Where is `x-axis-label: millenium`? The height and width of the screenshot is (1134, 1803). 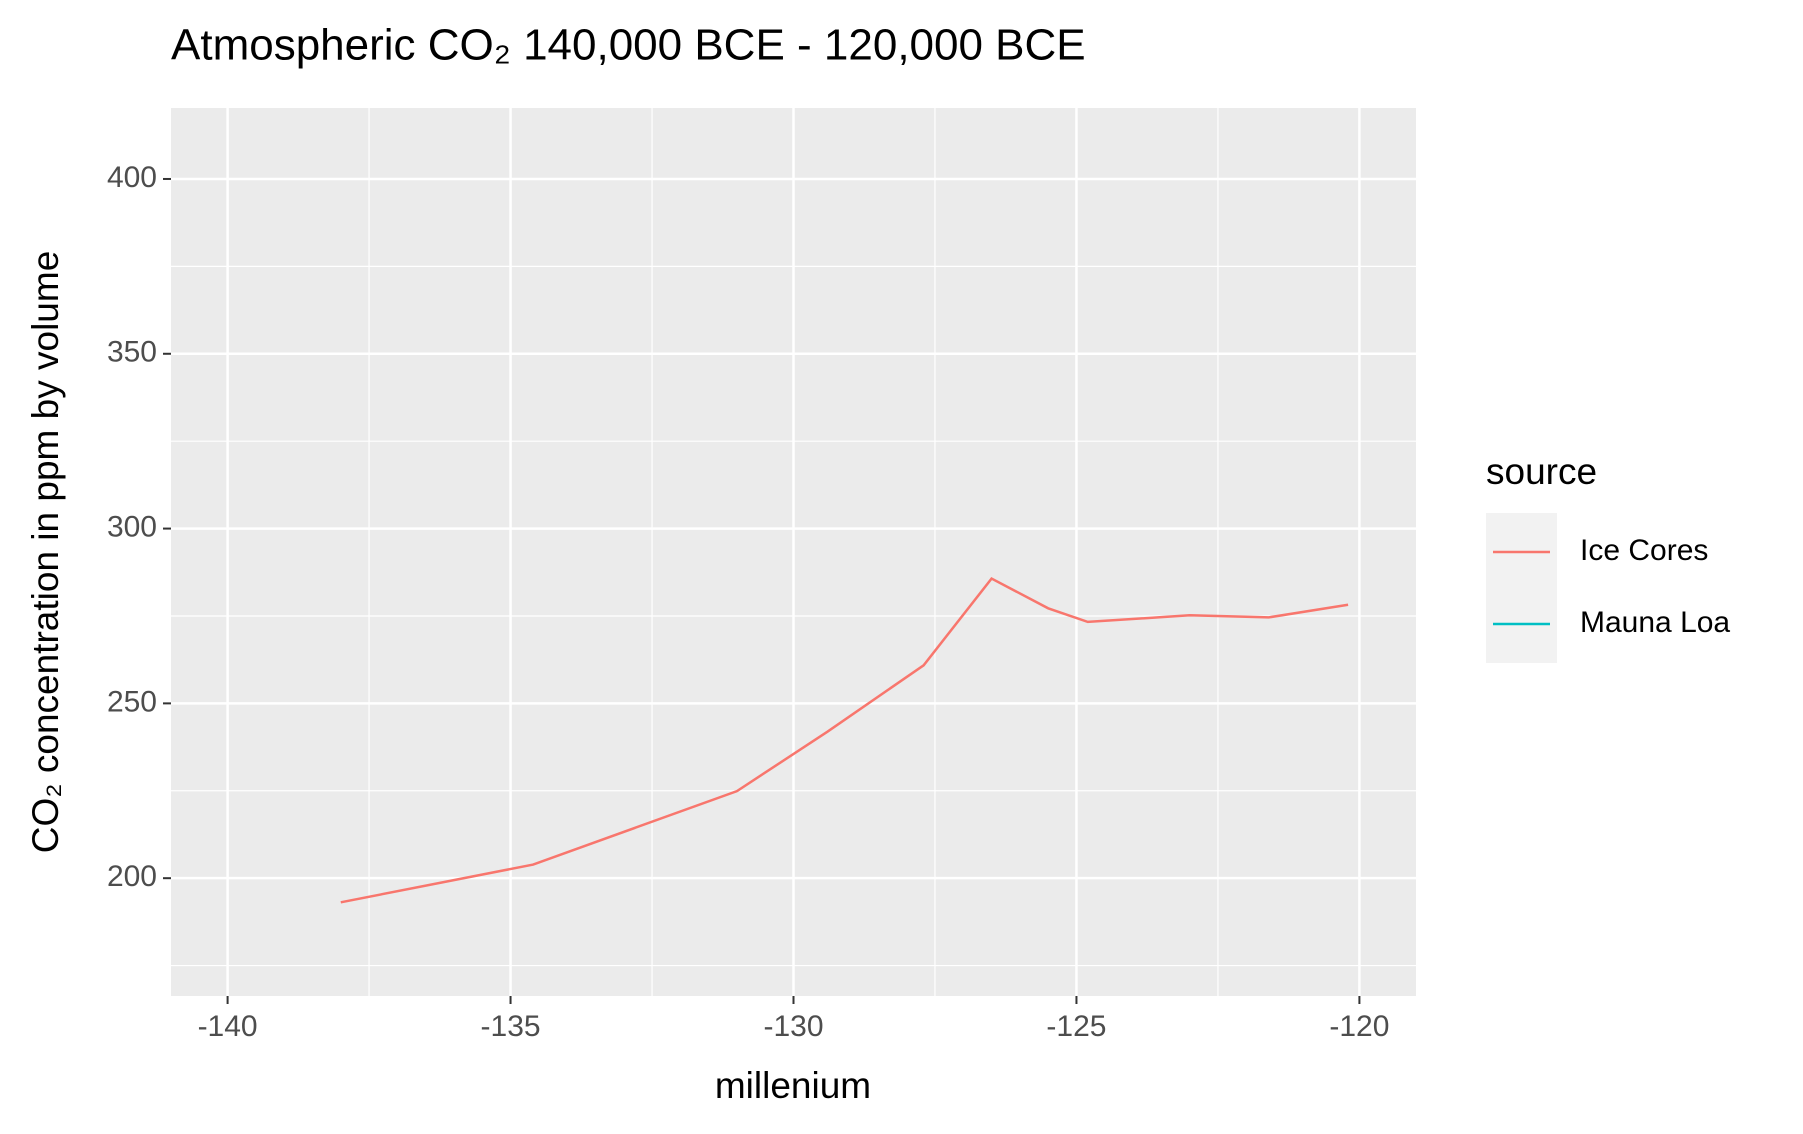 x-axis-label: millenium is located at coordinates (793, 1085).